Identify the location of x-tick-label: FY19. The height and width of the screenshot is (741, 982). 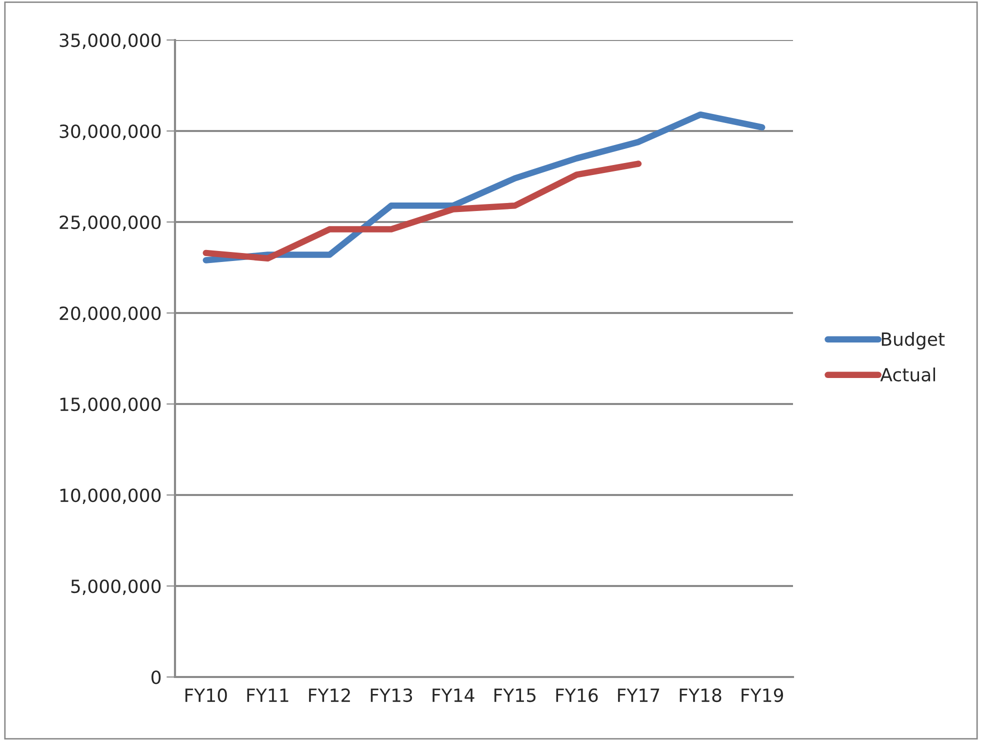
(763, 695).